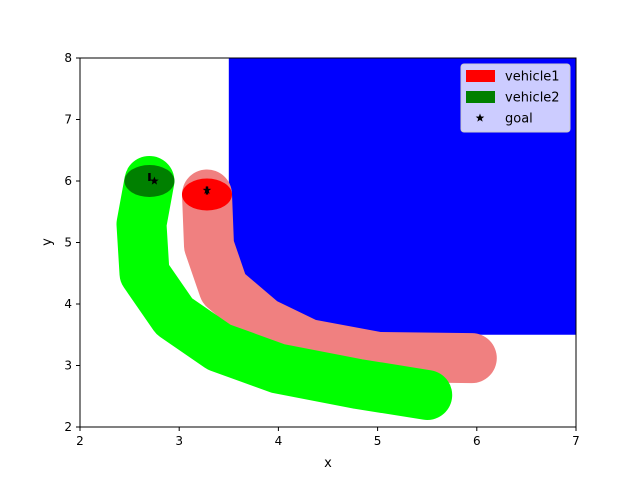 This screenshot has height=480, width=640. What do you see at coordinates (68, 181) in the screenshot?
I see `y-tick-label: 6` at bounding box center [68, 181].